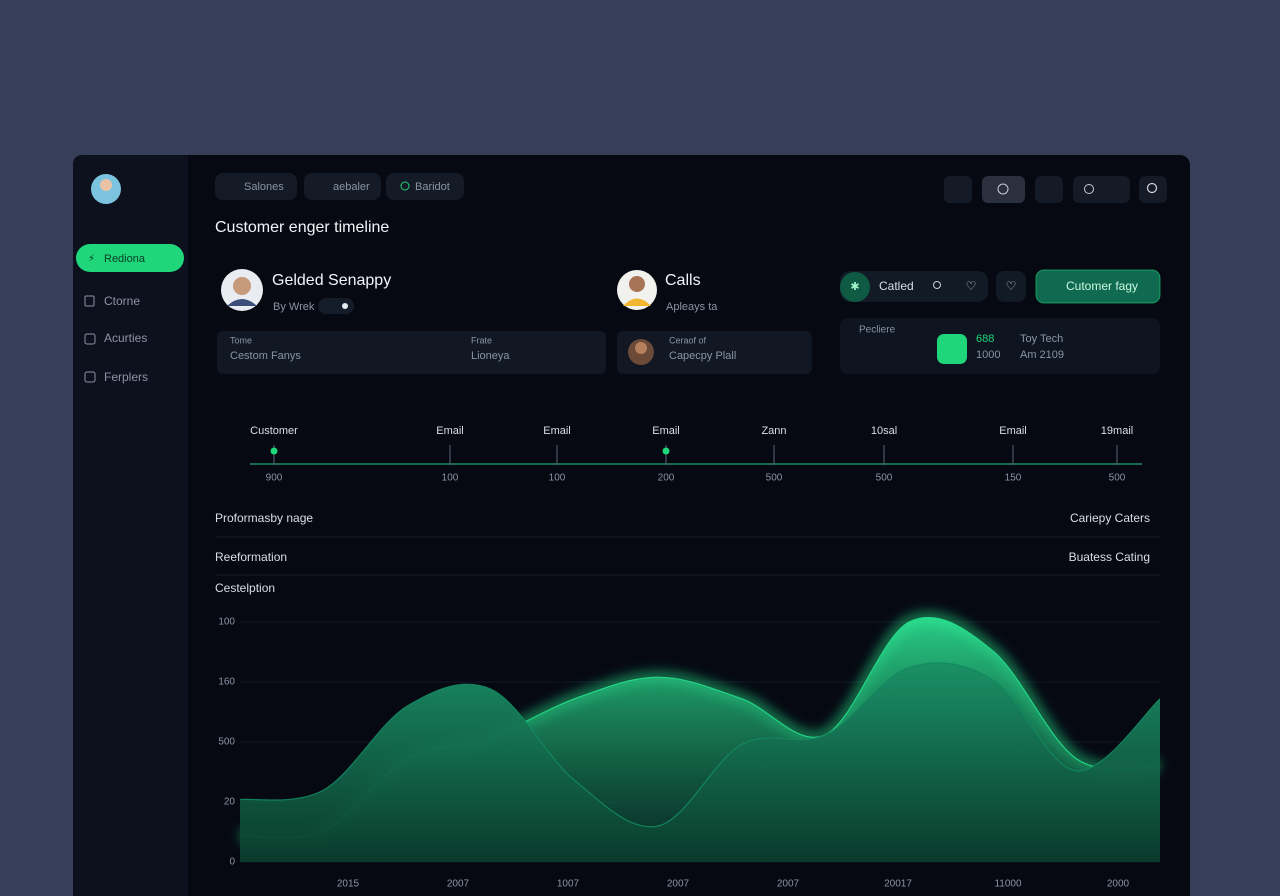  What do you see at coordinates (351, 187) in the screenshot?
I see `tab-label: aebaler` at bounding box center [351, 187].